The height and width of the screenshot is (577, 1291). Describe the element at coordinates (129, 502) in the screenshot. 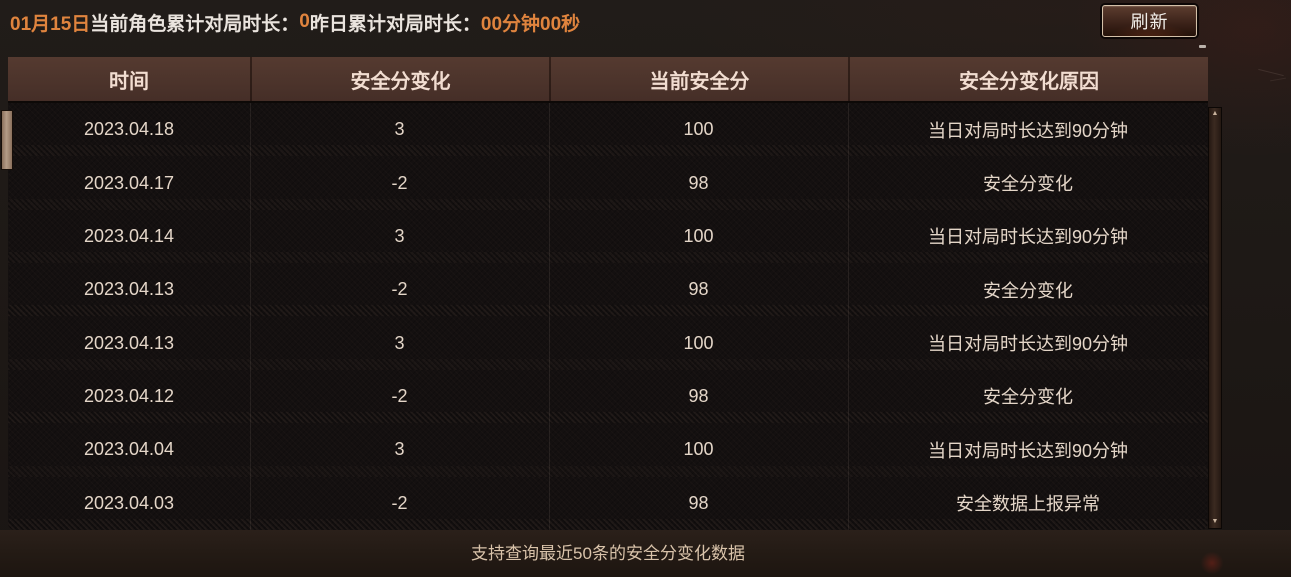

I see `cell-time: 2023.04.03` at that location.